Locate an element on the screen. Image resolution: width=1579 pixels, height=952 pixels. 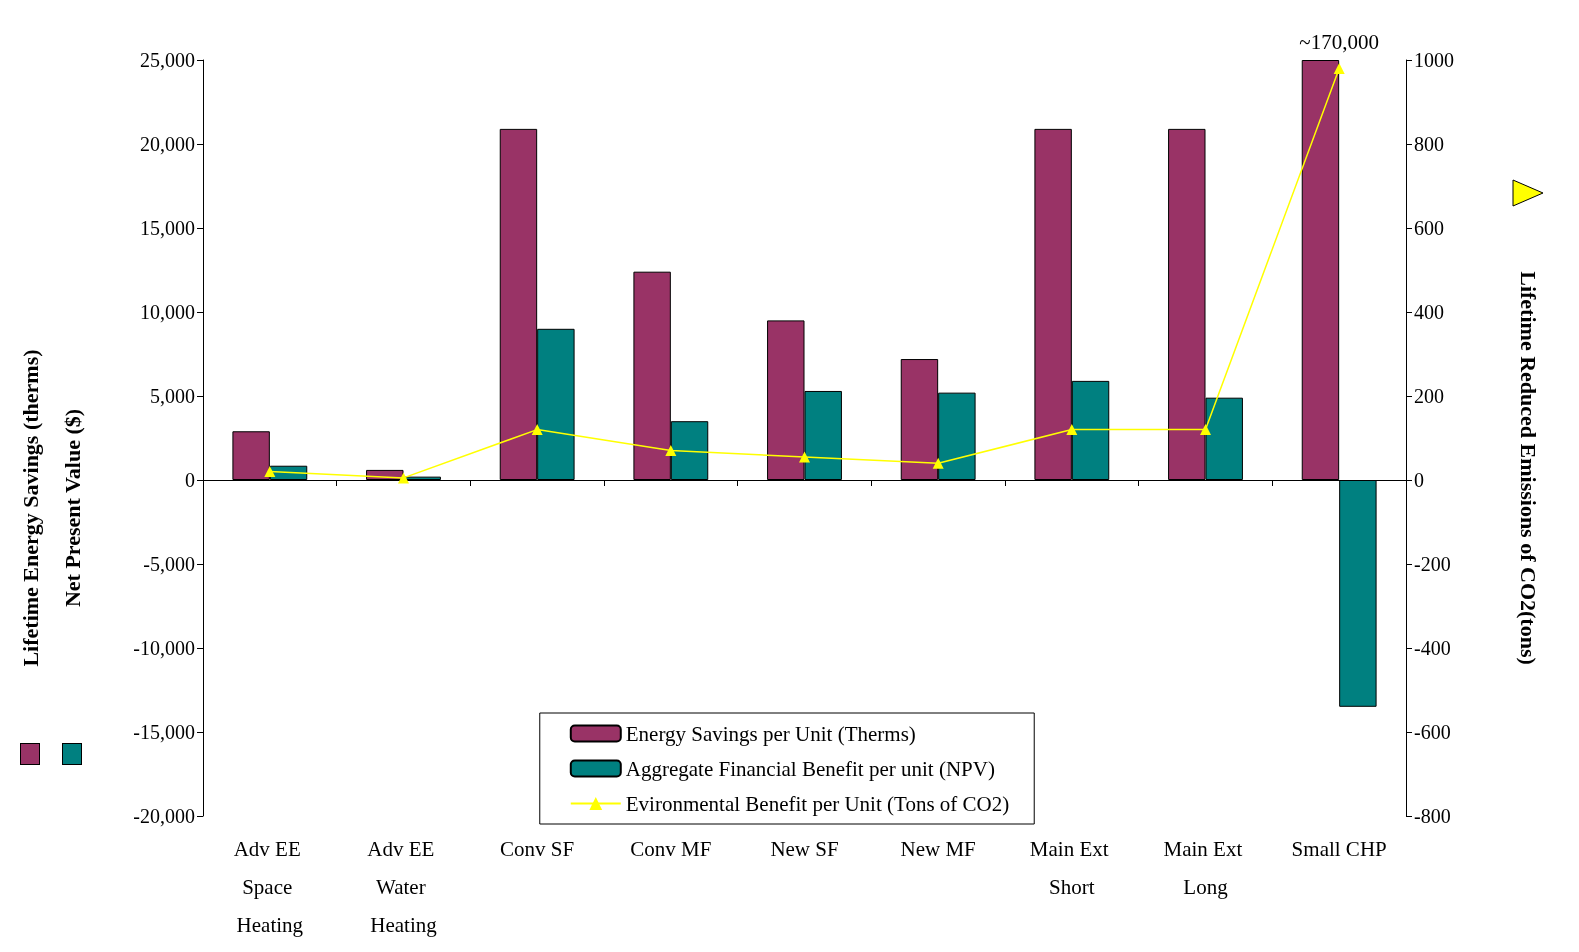
legend-label: Aggregate Financial Benefit per unit (NPV) is located at coordinates (810, 768).